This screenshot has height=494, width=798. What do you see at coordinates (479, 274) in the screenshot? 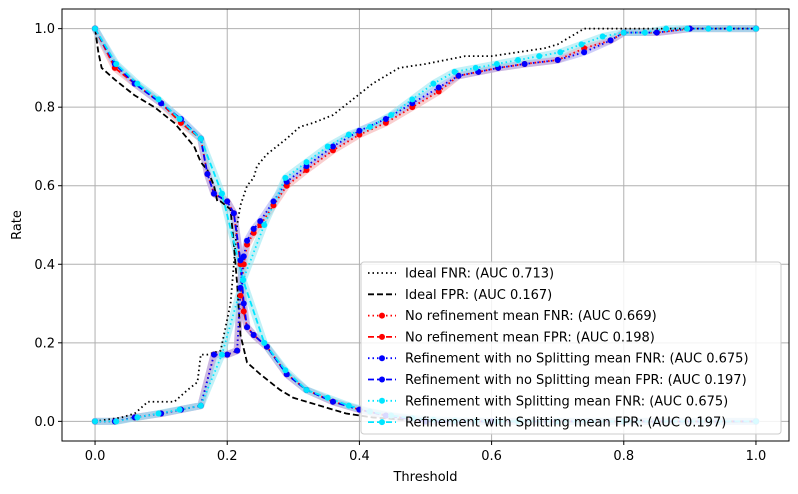
I see `legend-label: Ideal FNR: (AUC 0.713)` at bounding box center [479, 274].